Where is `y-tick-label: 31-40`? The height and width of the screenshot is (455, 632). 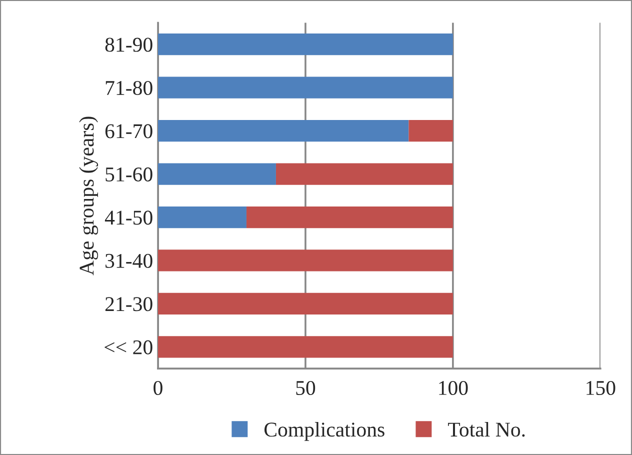 y-tick-label: 31-40 is located at coordinates (129, 261).